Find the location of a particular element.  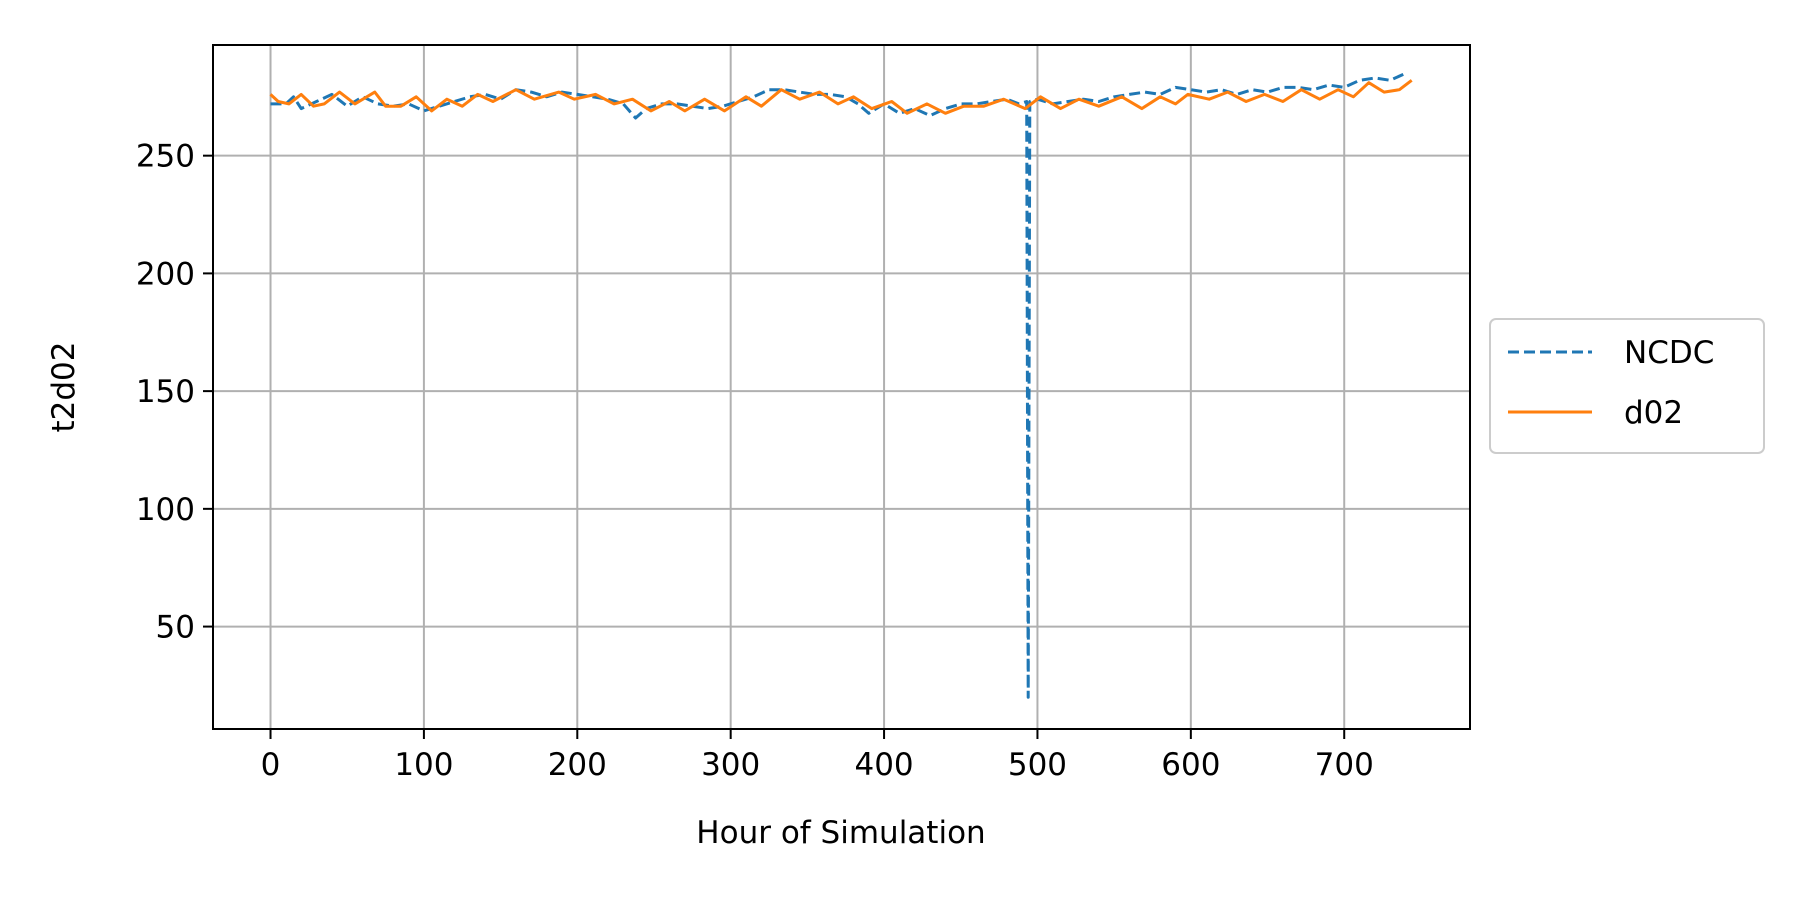

x-tick-label: 200 is located at coordinates (577, 765).